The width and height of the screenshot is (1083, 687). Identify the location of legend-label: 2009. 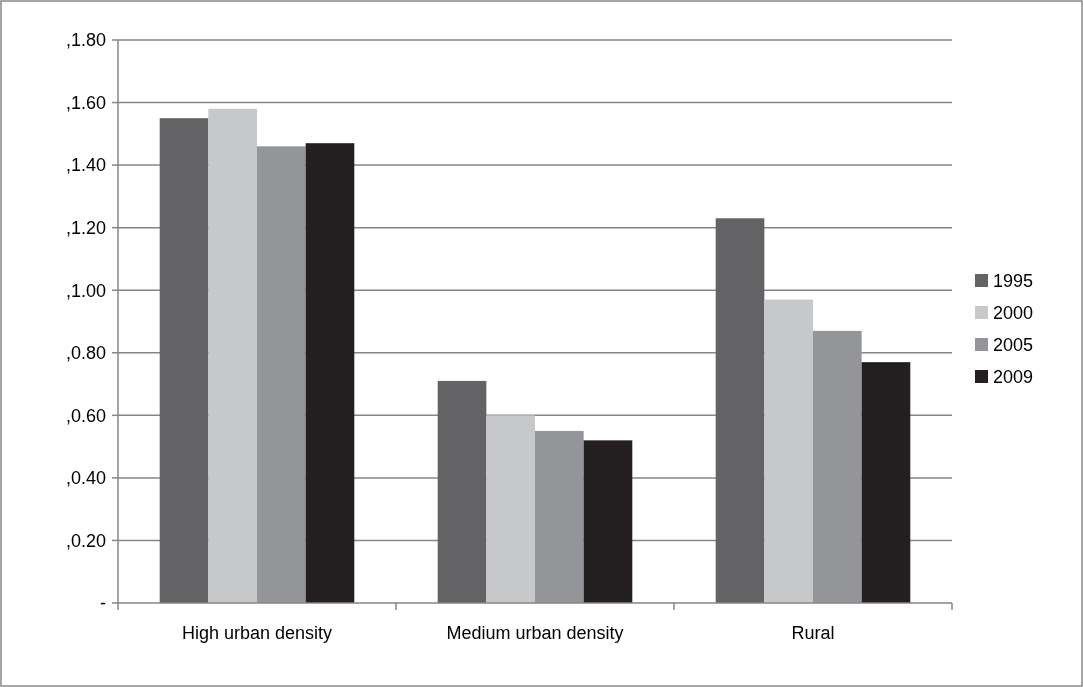
(1013, 377).